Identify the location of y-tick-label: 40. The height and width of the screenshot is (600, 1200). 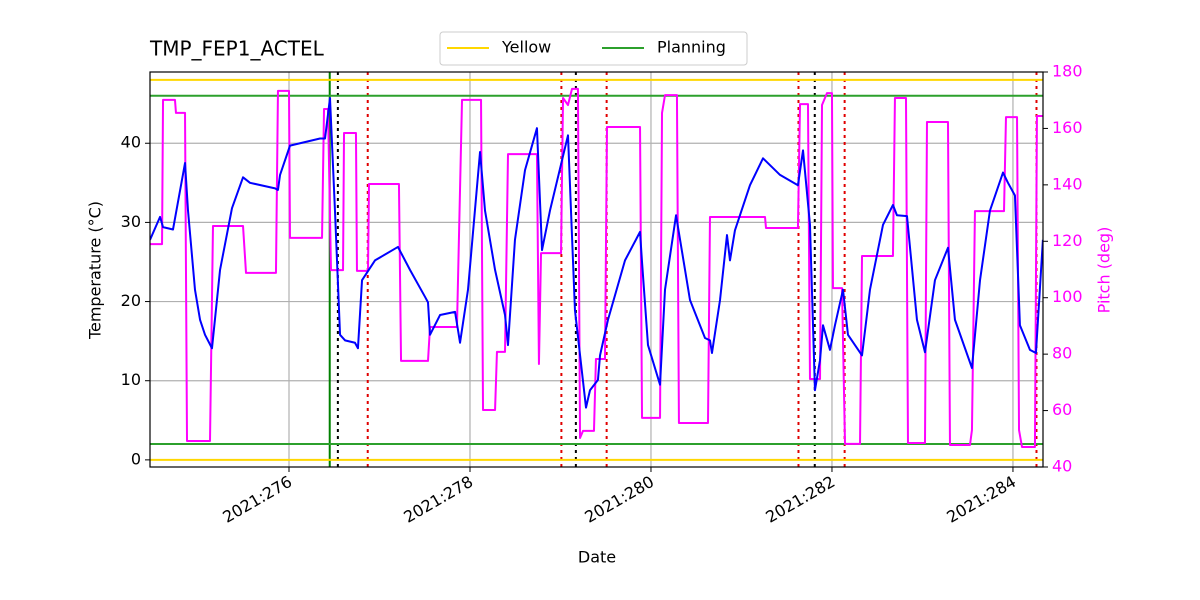
(131, 142).